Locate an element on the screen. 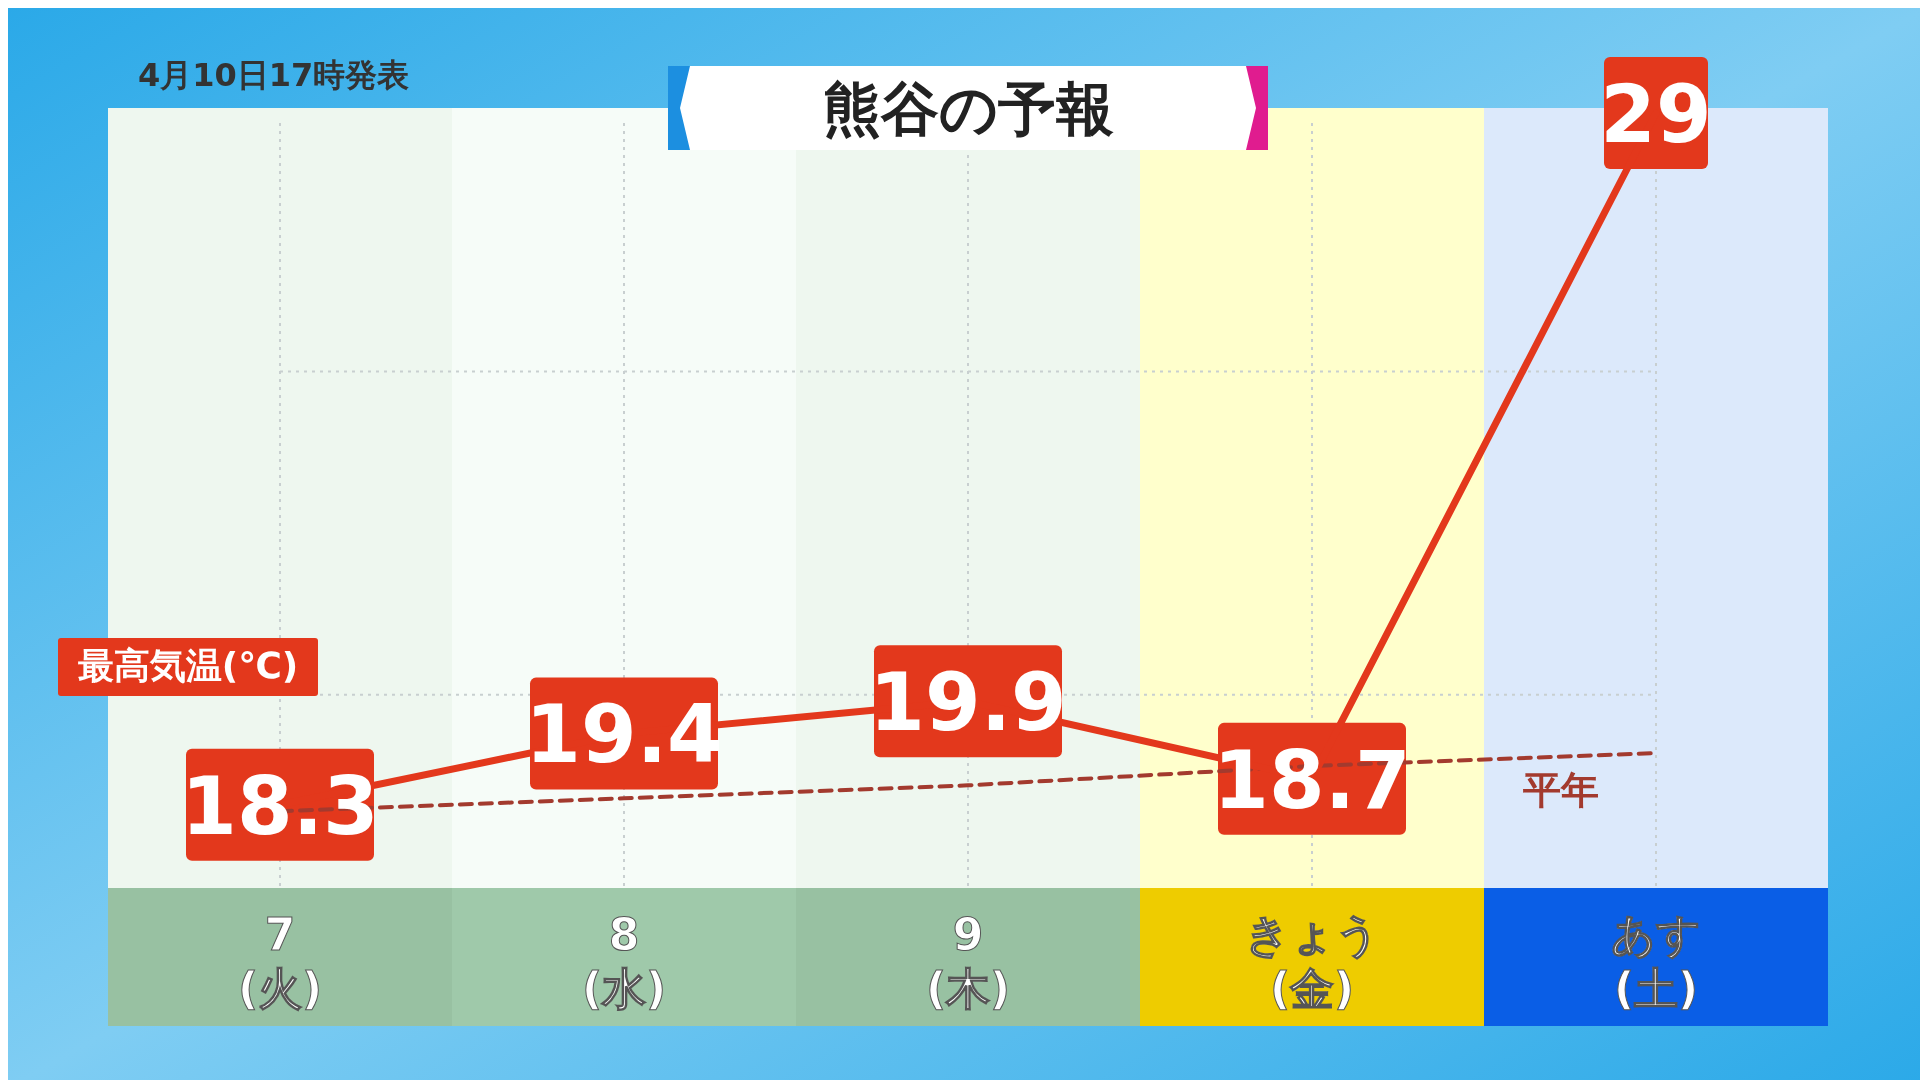  title-banner: 熊谷の予報 is located at coordinates (968, 108).